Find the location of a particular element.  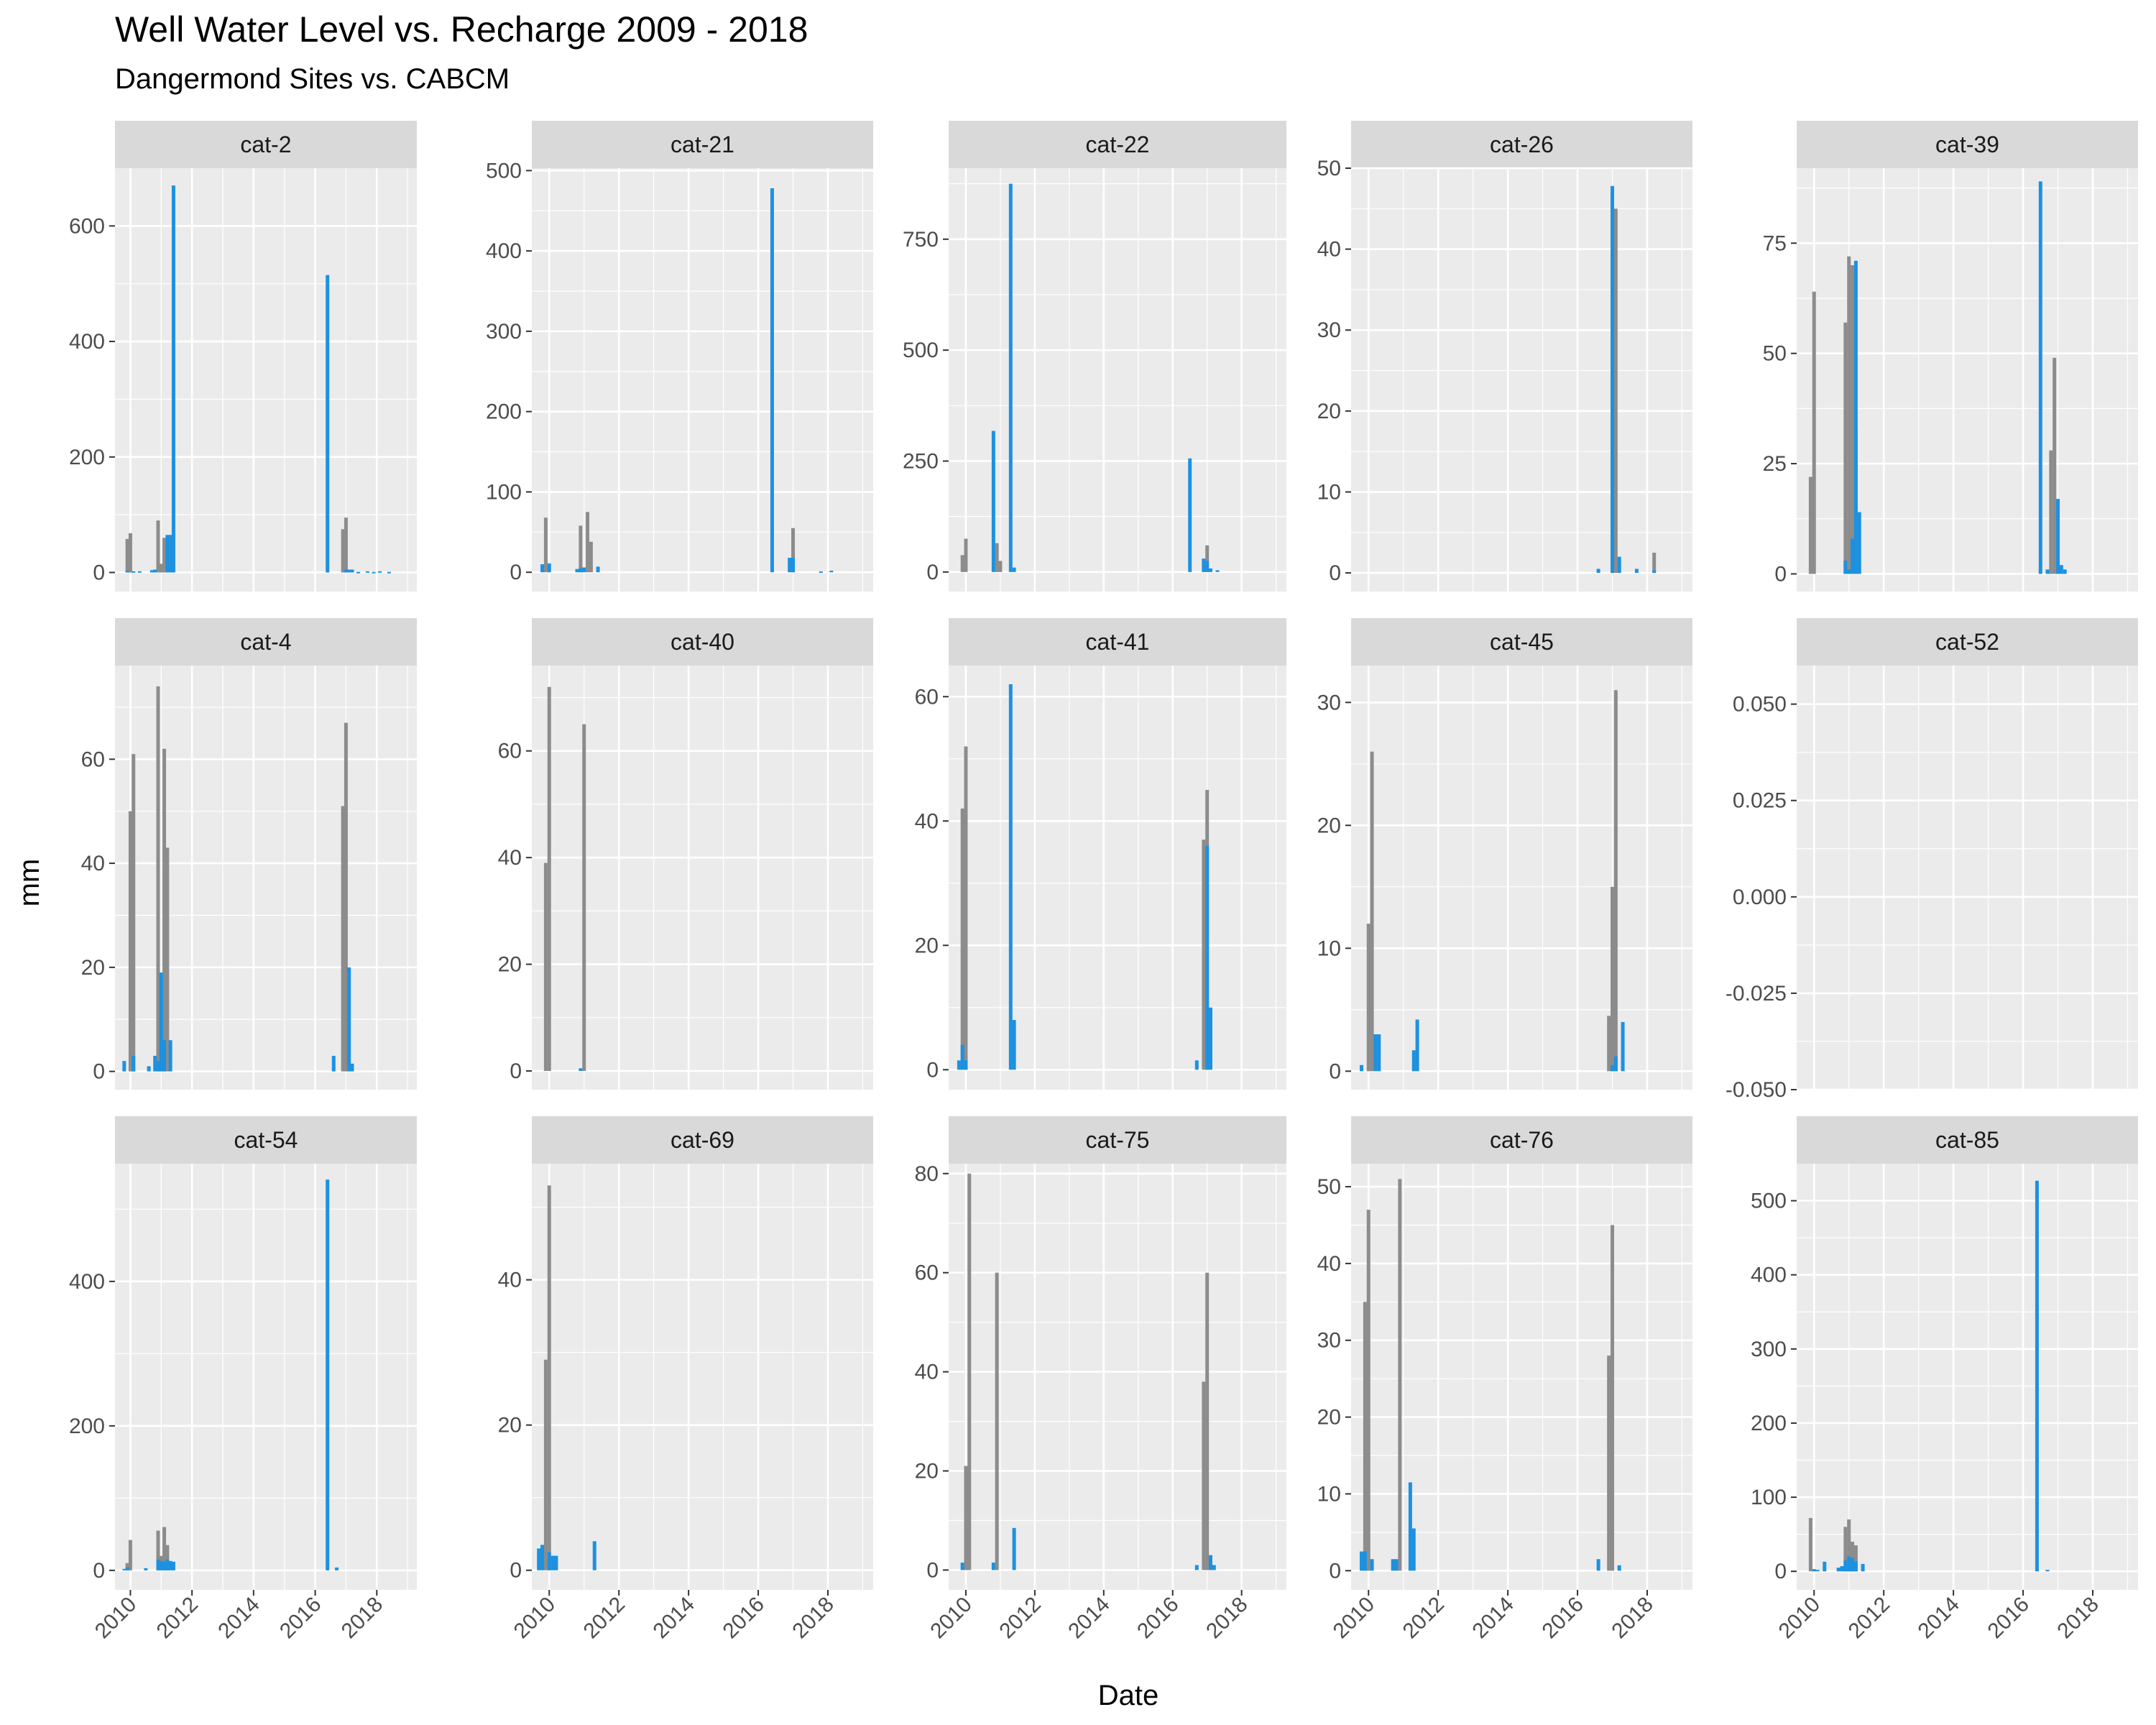

y-tick-label: 0 is located at coordinates (99, 1072).